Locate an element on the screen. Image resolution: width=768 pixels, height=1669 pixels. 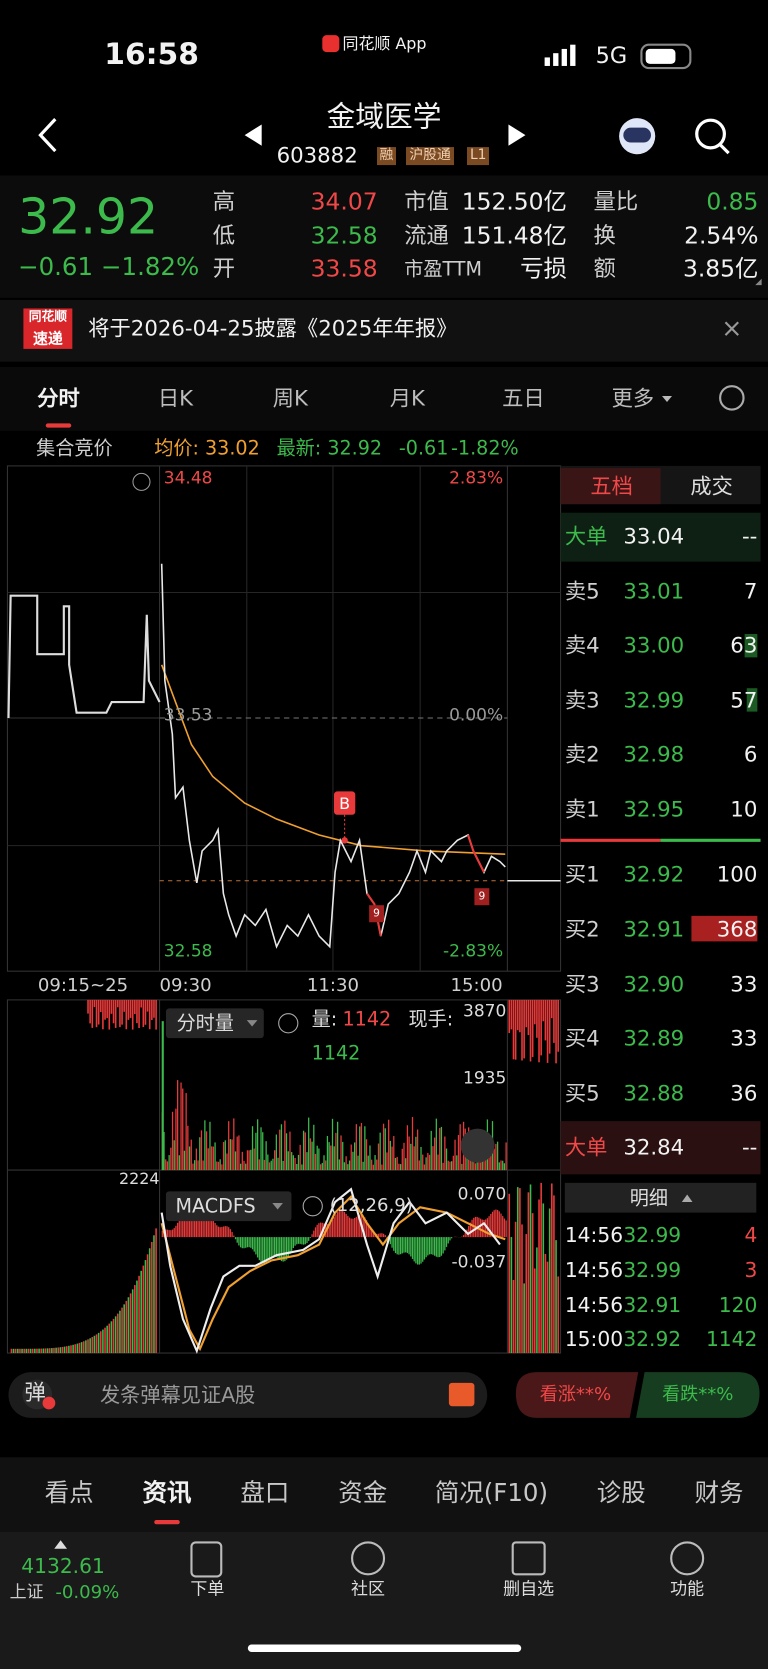
orderbook-tab: 成交 is located at coordinates (711, 487).